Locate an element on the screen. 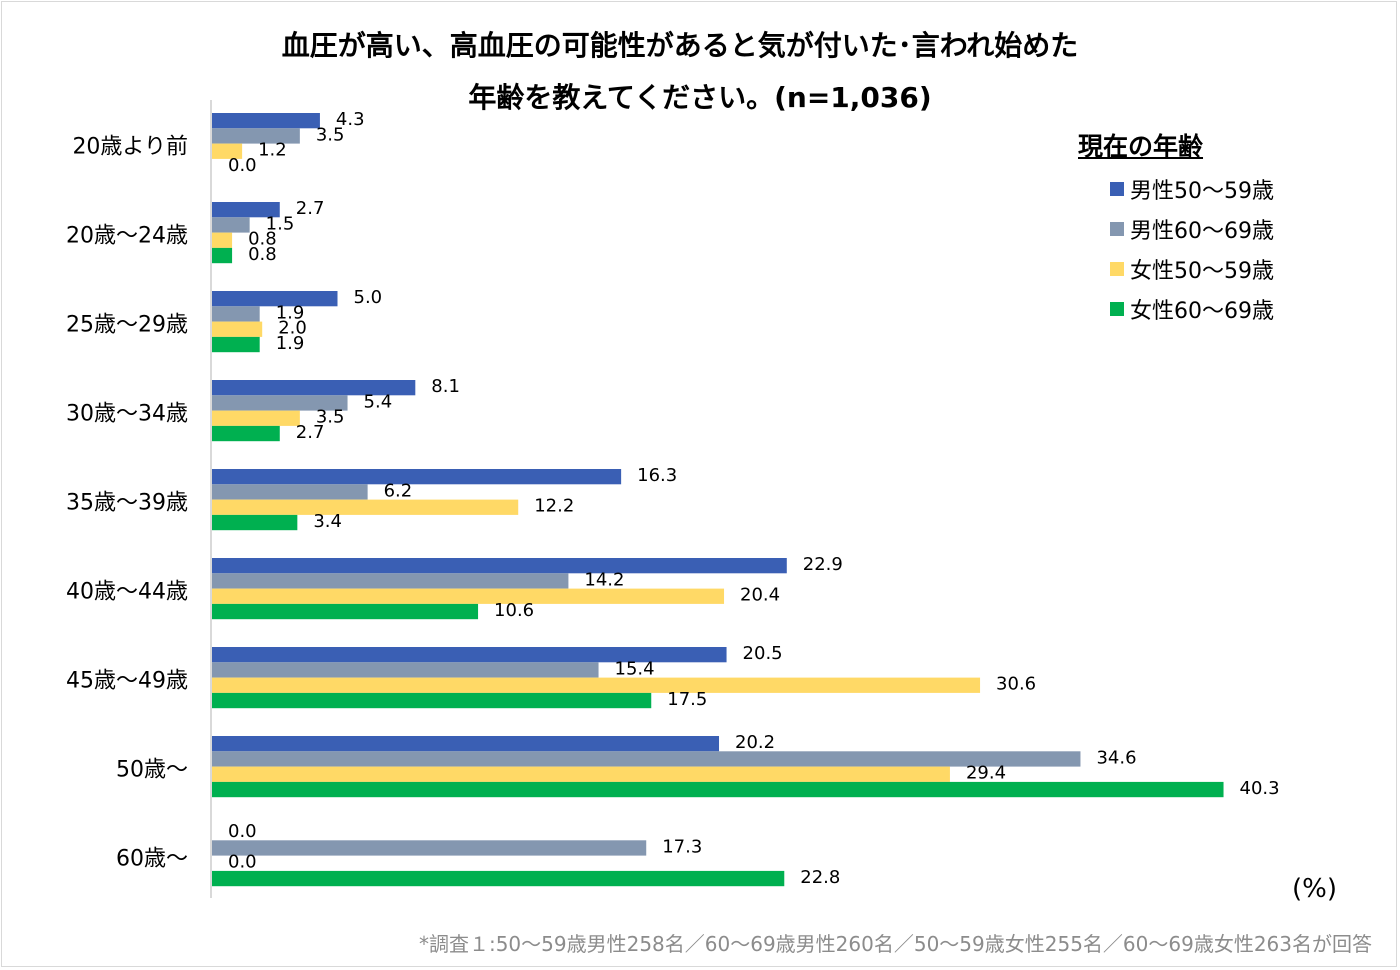 This screenshot has height=970, width=1400. data-label: 14.2 is located at coordinates (604, 579).